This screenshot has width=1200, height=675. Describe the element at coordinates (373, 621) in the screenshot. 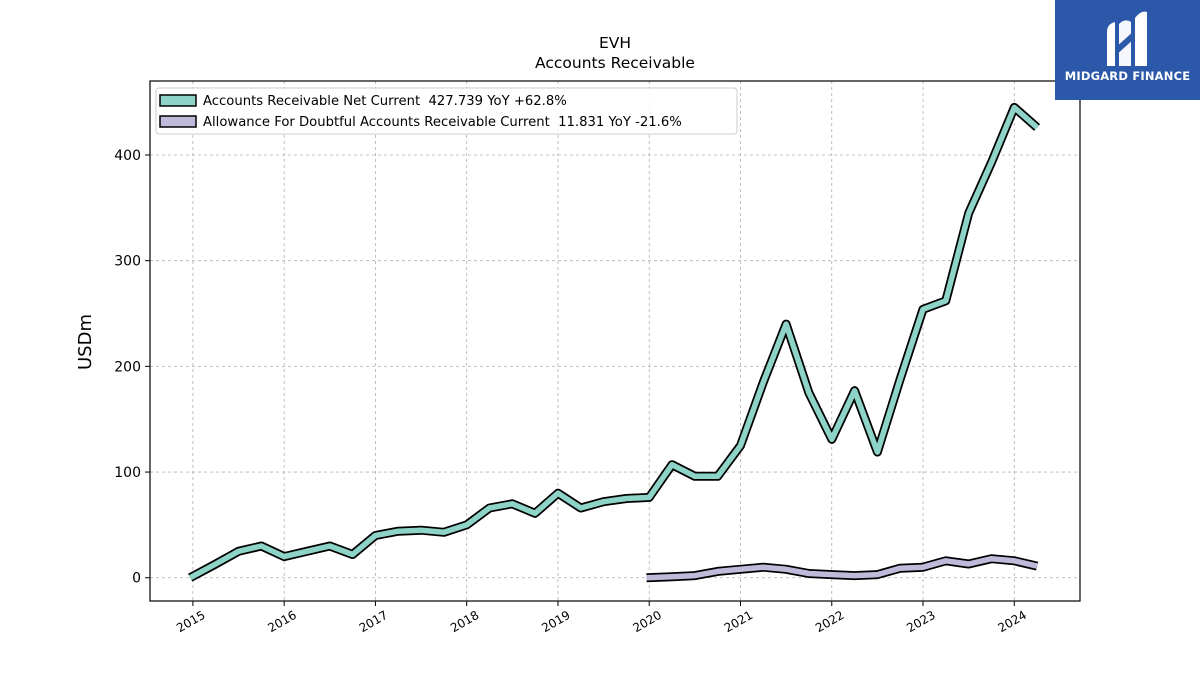

I see `x-tick-label: 2017` at that location.